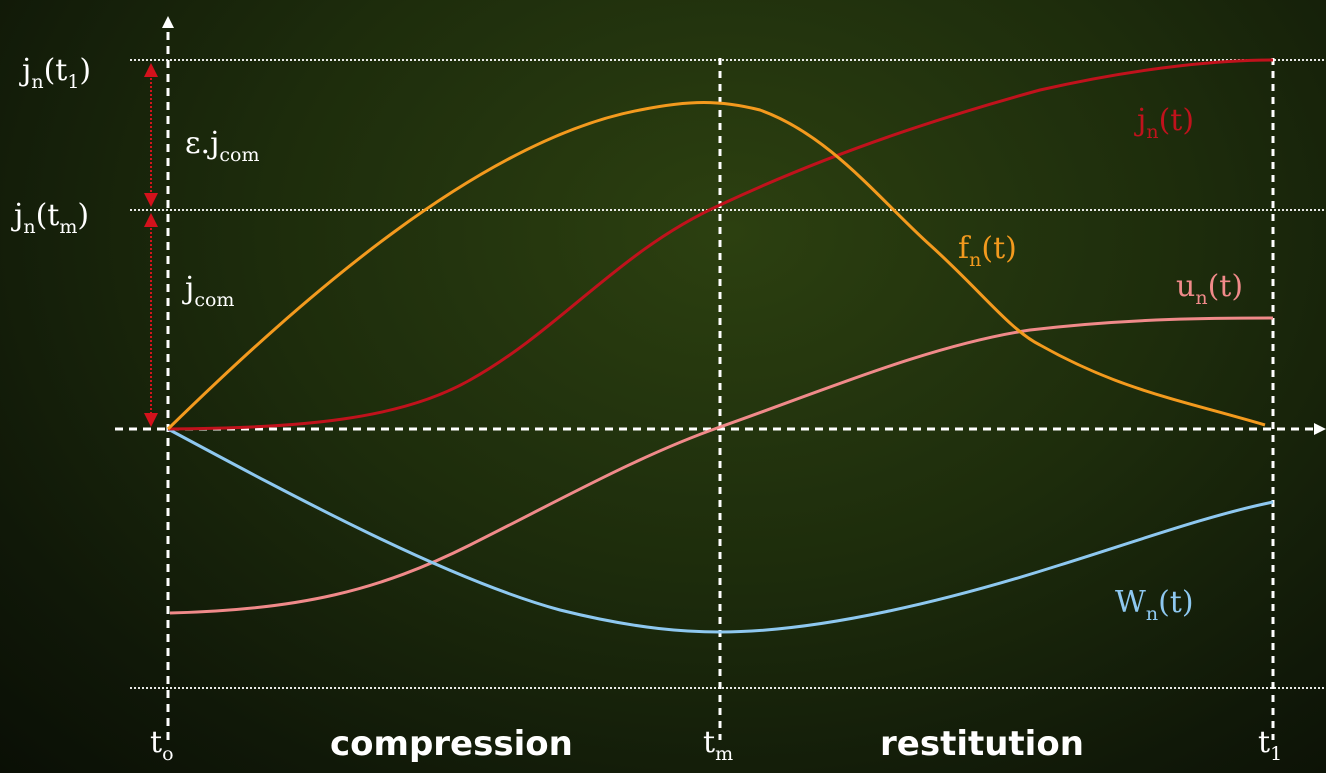  I want to click on eps-jcom-label: ε.jcom, so click(222, 146).